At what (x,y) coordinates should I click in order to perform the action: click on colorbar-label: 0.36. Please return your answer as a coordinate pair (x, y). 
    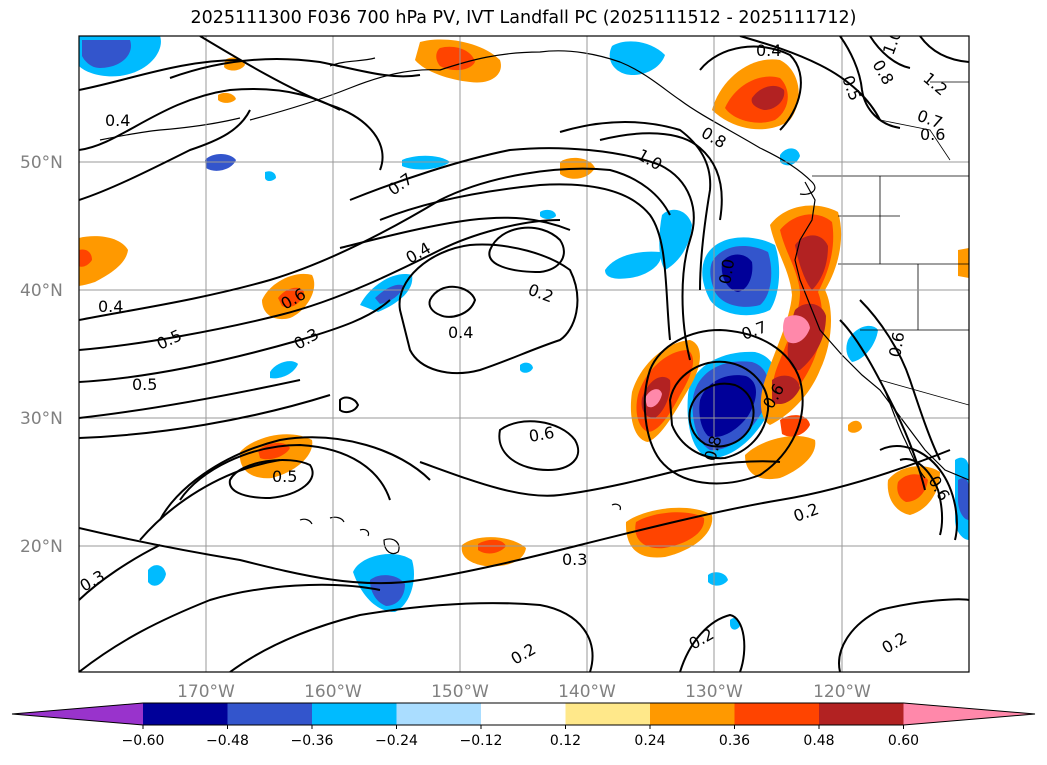
    Looking at the image, I should click on (734, 741).